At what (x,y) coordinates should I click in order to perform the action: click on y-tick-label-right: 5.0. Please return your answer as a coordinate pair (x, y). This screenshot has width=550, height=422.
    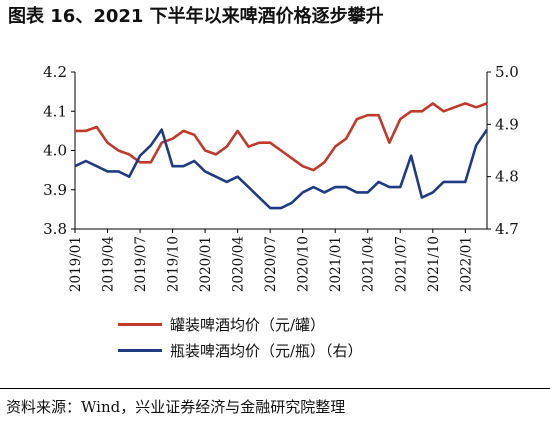
    Looking at the image, I should click on (507, 72).